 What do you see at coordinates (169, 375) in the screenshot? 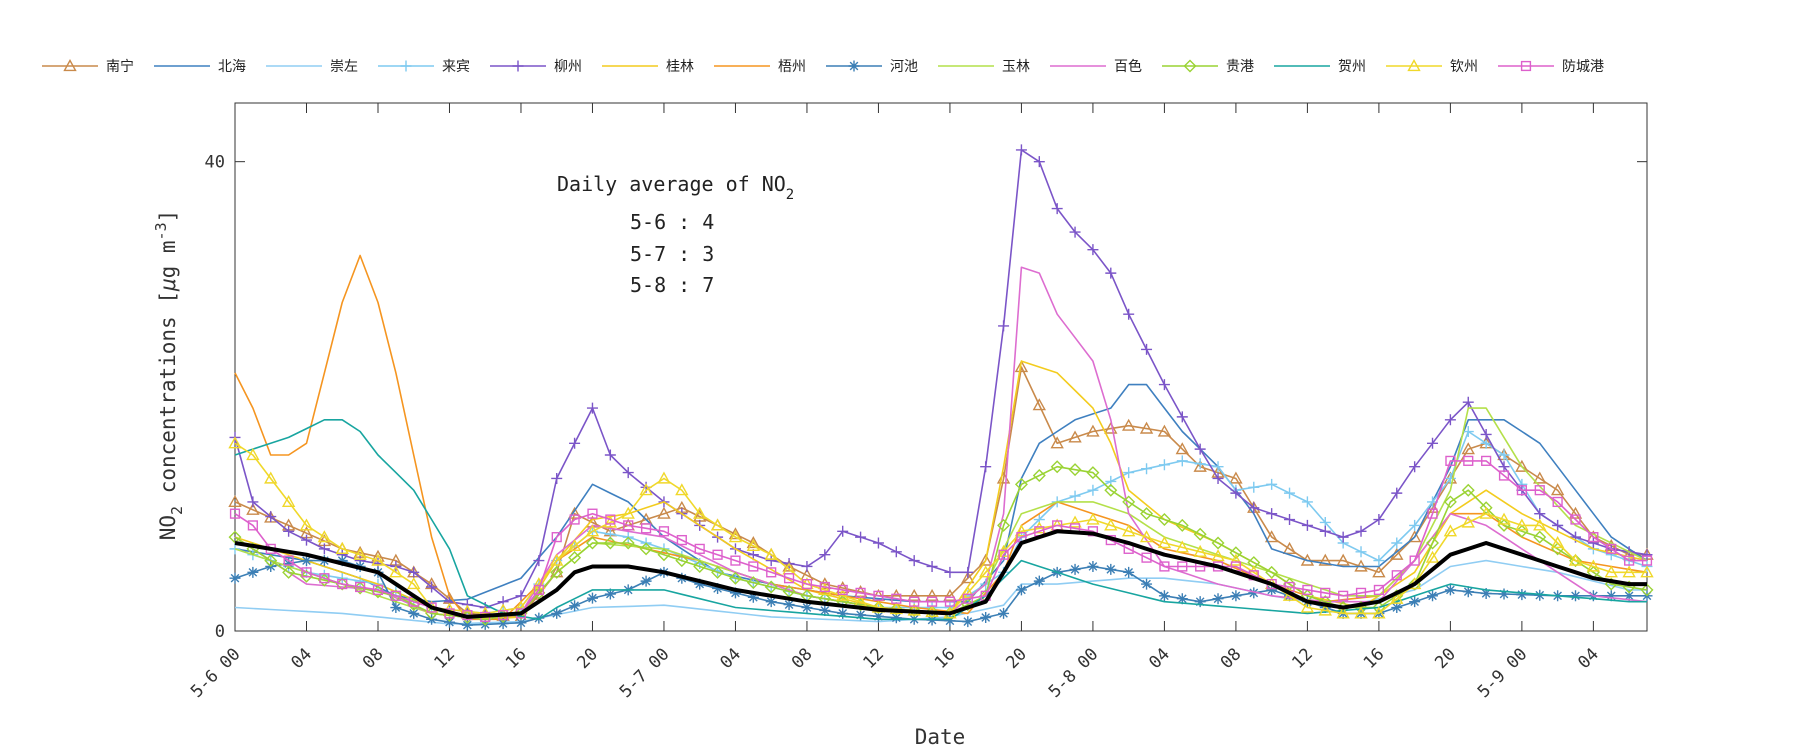
I see `y-axis-title: NO2 concentrations [μg m-3]` at bounding box center [169, 375].